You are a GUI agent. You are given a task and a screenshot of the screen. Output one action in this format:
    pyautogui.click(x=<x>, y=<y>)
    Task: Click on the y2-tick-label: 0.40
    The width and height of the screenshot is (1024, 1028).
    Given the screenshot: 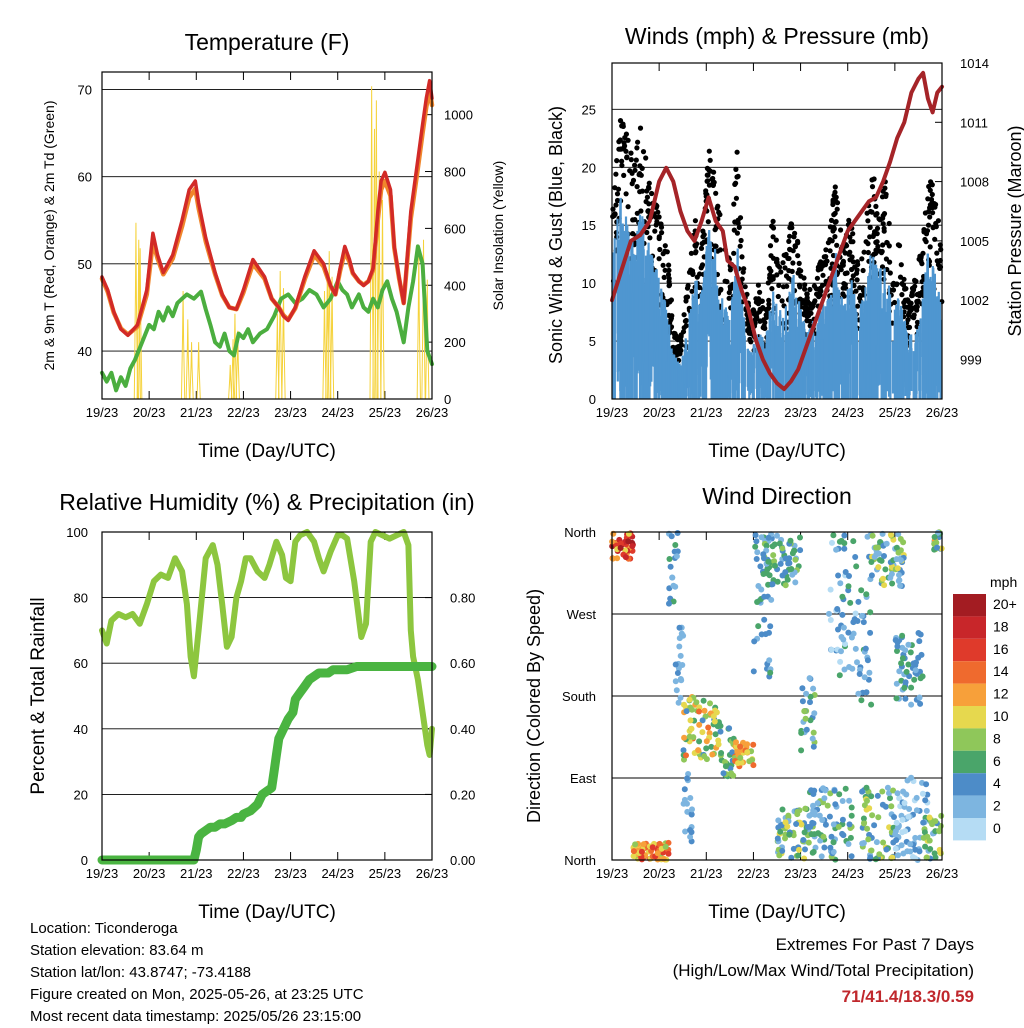 What is the action you would take?
    pyautogui.click(x=462, y=729)
    